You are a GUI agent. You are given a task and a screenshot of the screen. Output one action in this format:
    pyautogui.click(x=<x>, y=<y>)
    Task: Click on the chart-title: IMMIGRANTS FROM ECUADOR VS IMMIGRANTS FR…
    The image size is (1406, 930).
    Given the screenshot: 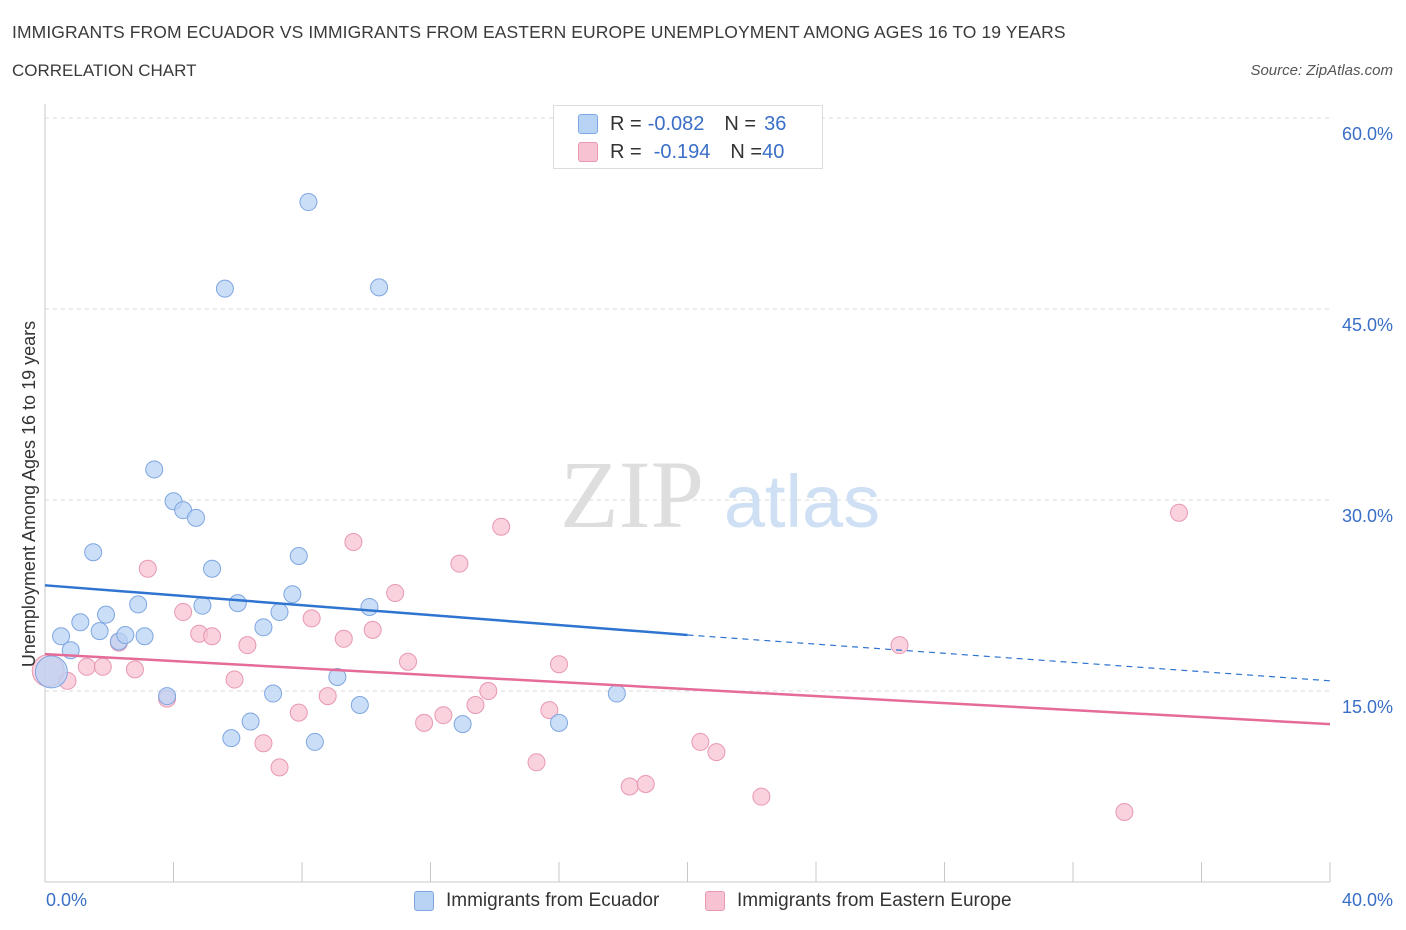 What is the action you would take?
    pyautogui.click(x=539, y=32)
    